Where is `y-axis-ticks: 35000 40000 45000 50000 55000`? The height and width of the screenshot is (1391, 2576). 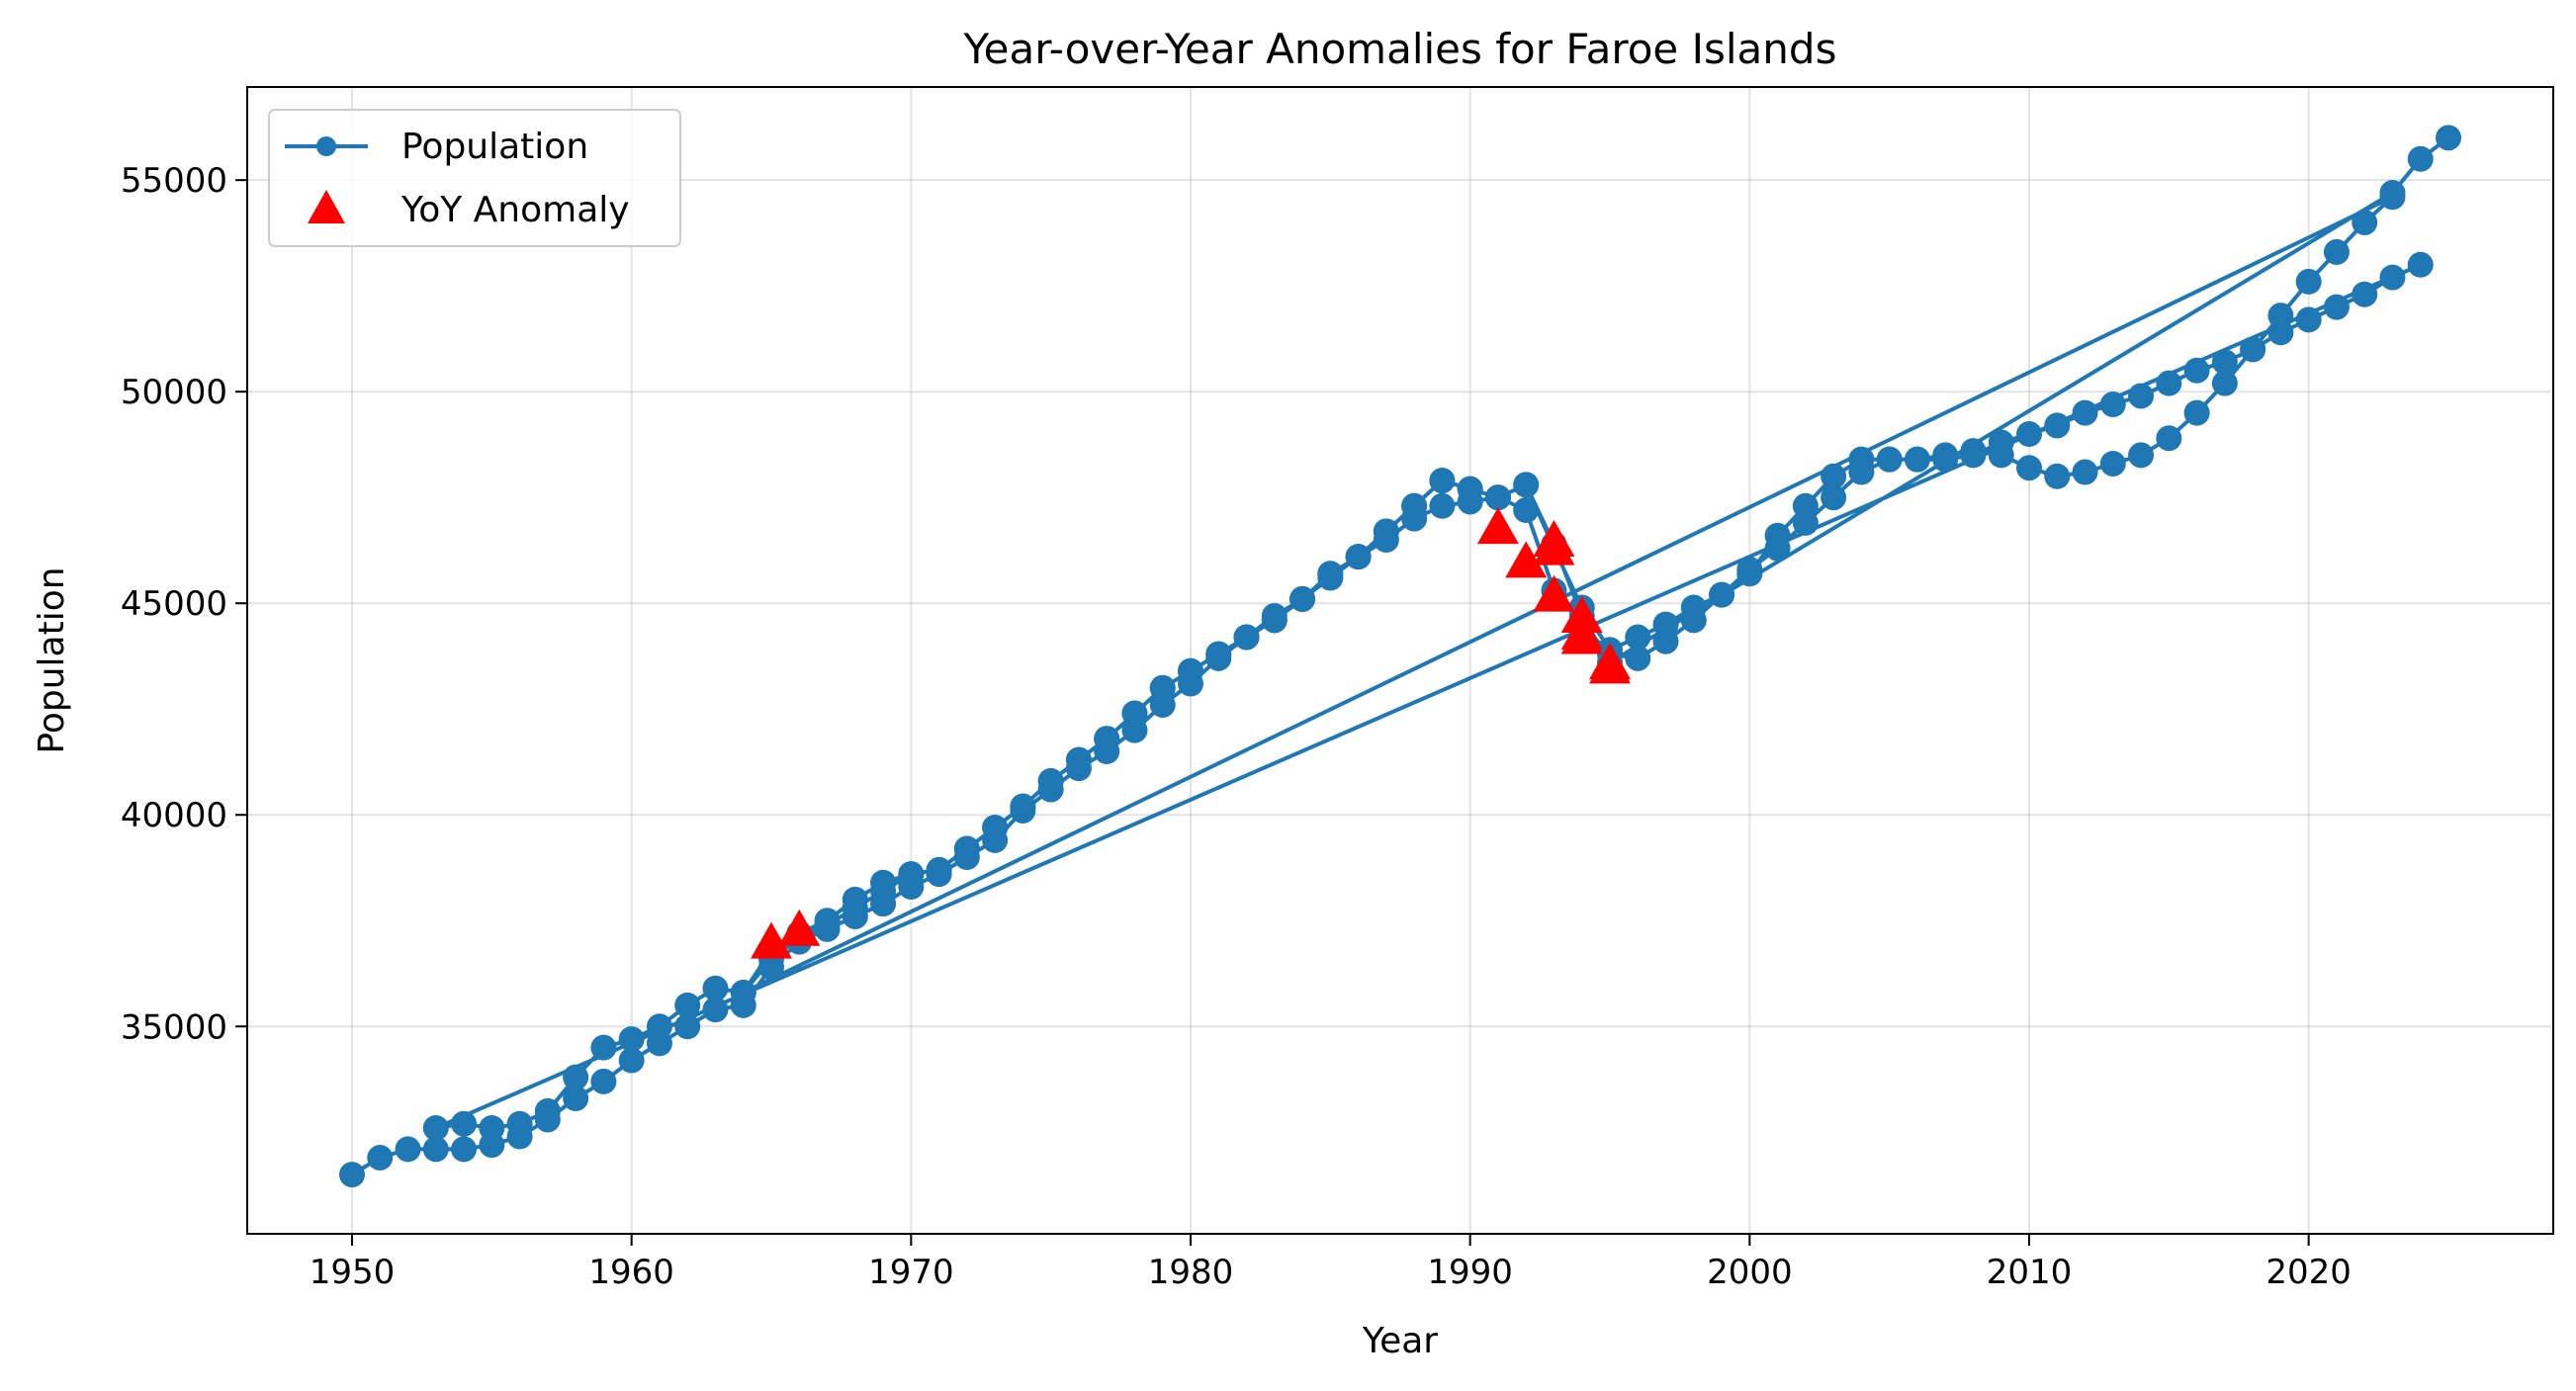 y-axis-ticks: 35000 40000 45000 50000 55000 is located at coordinates (184, 604).